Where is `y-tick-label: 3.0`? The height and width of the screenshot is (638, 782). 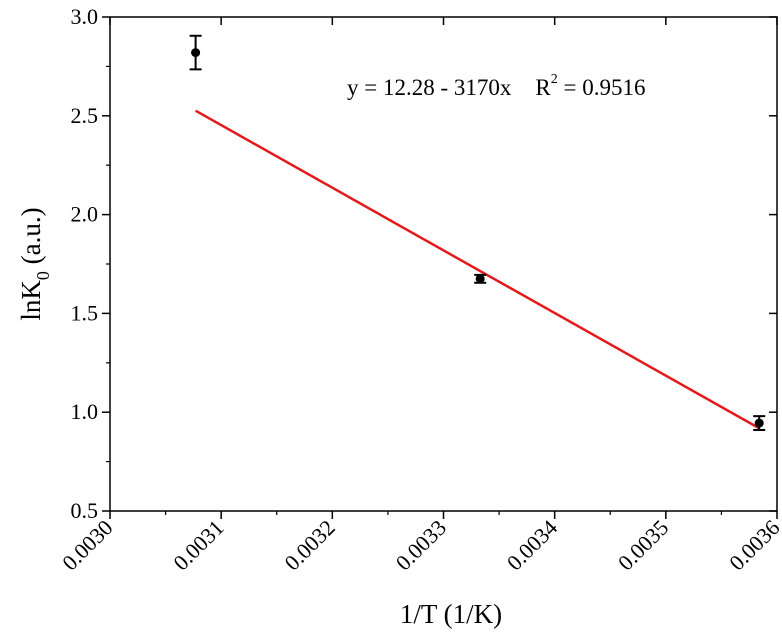
y-tick-label: 3.0 is located at coordinates (85, 16).